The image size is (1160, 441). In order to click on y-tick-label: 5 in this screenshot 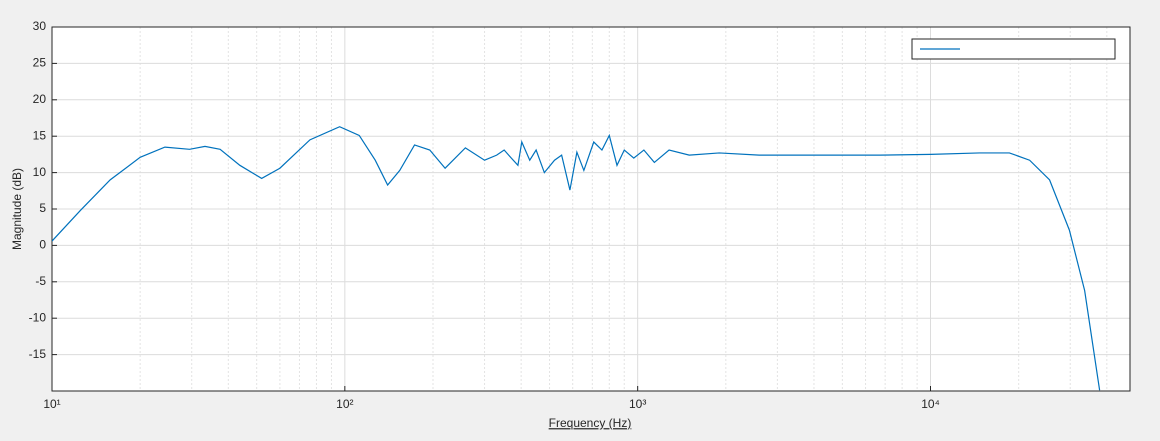, I will do `click(42, 208)`.